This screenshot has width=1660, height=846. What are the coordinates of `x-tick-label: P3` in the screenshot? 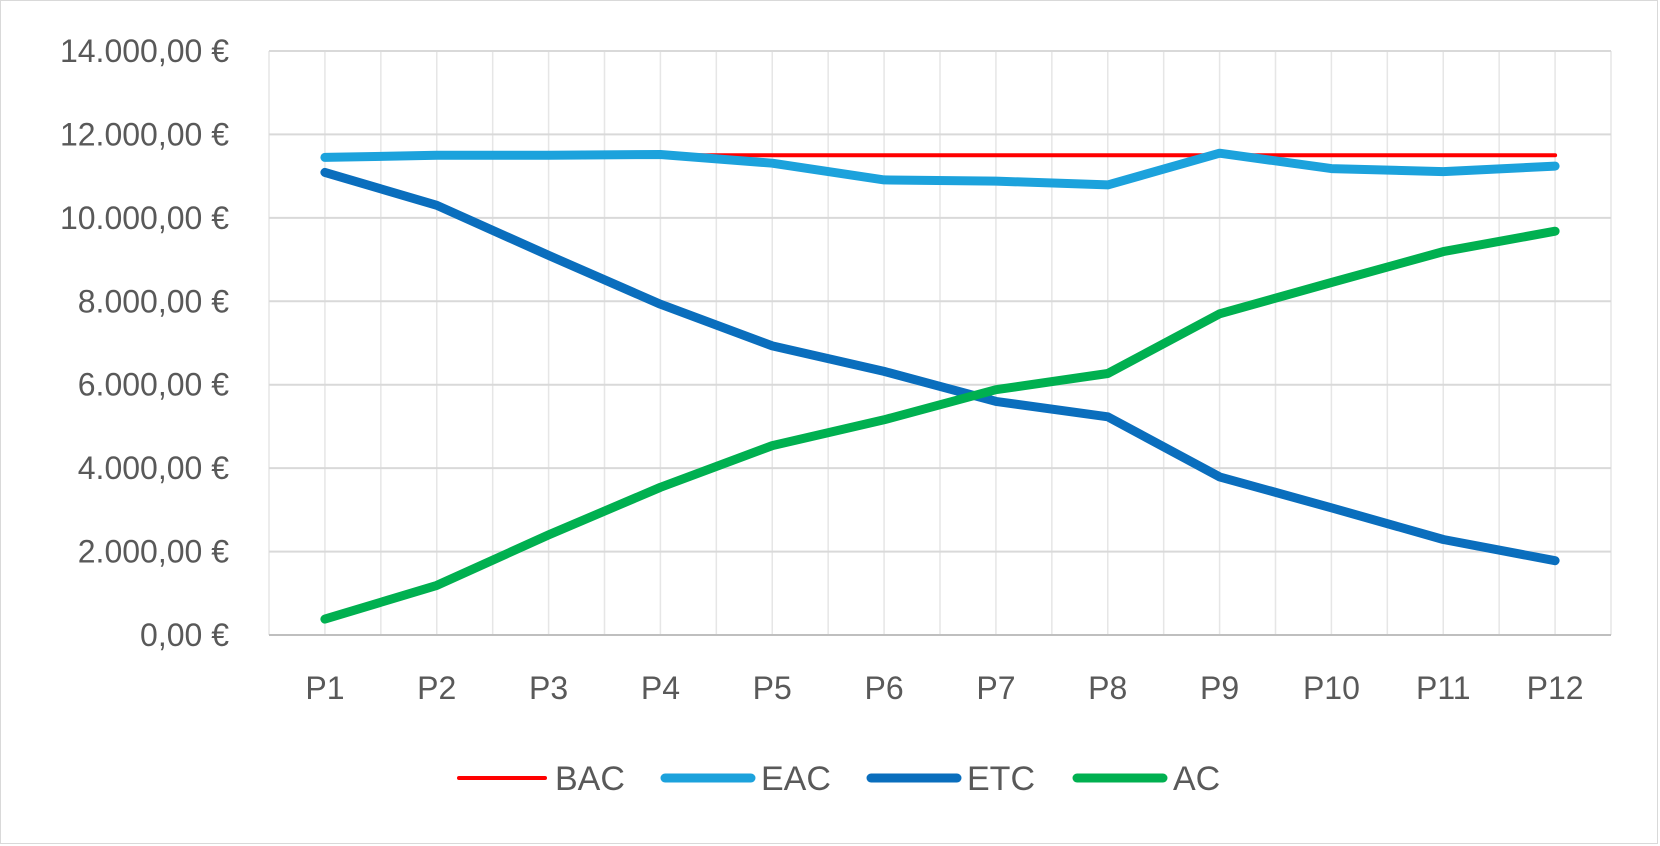 It's located at (548, 688).